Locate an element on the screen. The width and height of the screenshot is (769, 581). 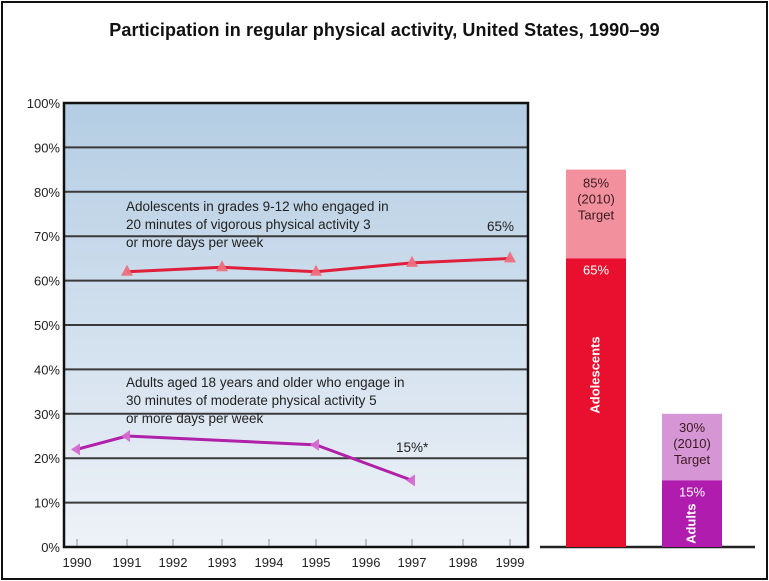
x-tick-label: 1993 is located at coordinates (222, 562).